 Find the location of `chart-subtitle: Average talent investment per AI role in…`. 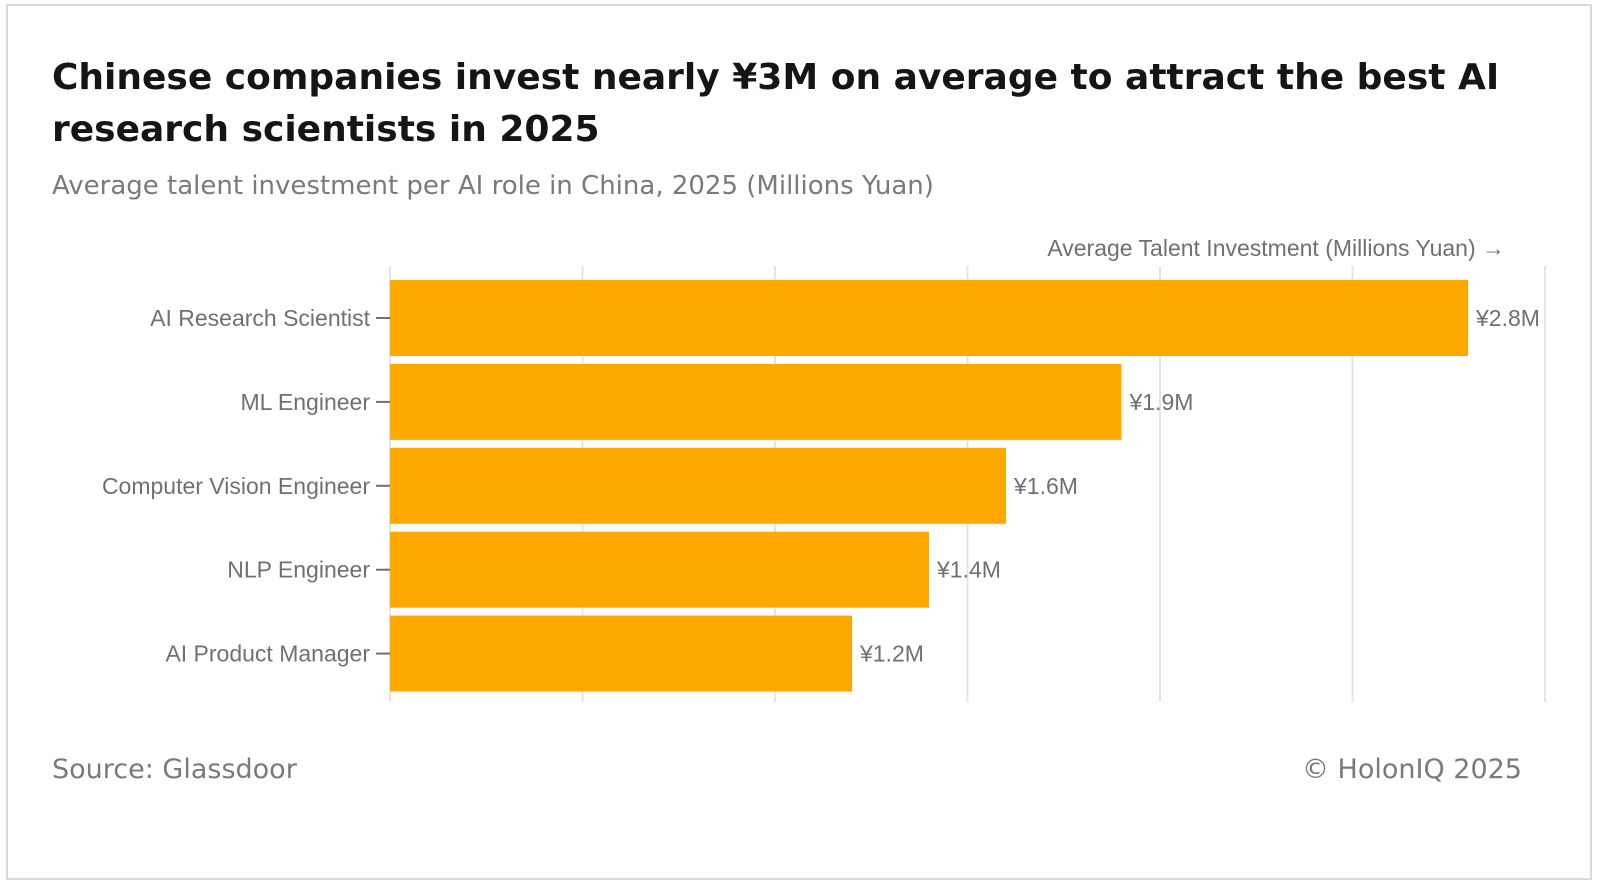

chart-subtitle: Average talent investment per AI role in… is located at coordinates (493, 186).